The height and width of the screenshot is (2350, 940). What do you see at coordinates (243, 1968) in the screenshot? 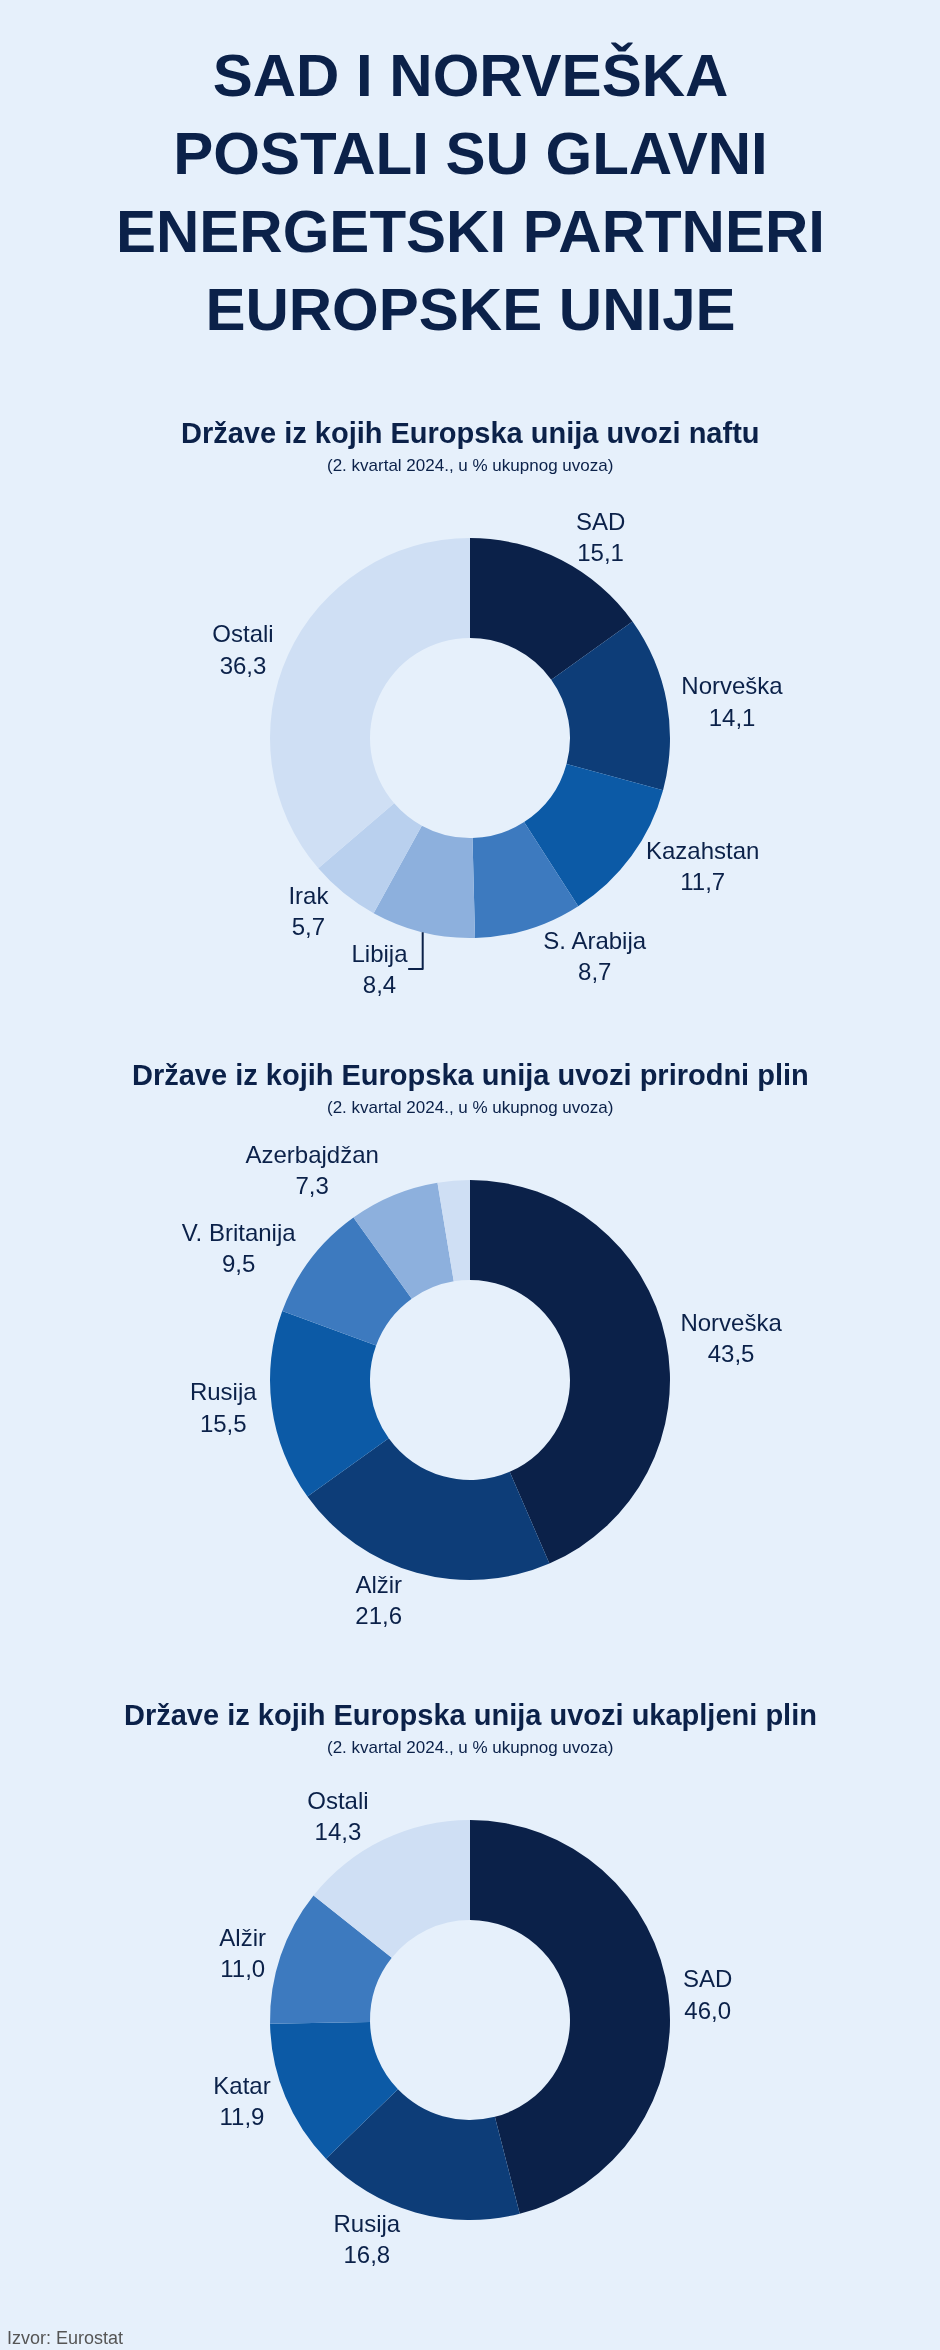
I see `data-label: 11,0` at bounding box center [243, 1968].